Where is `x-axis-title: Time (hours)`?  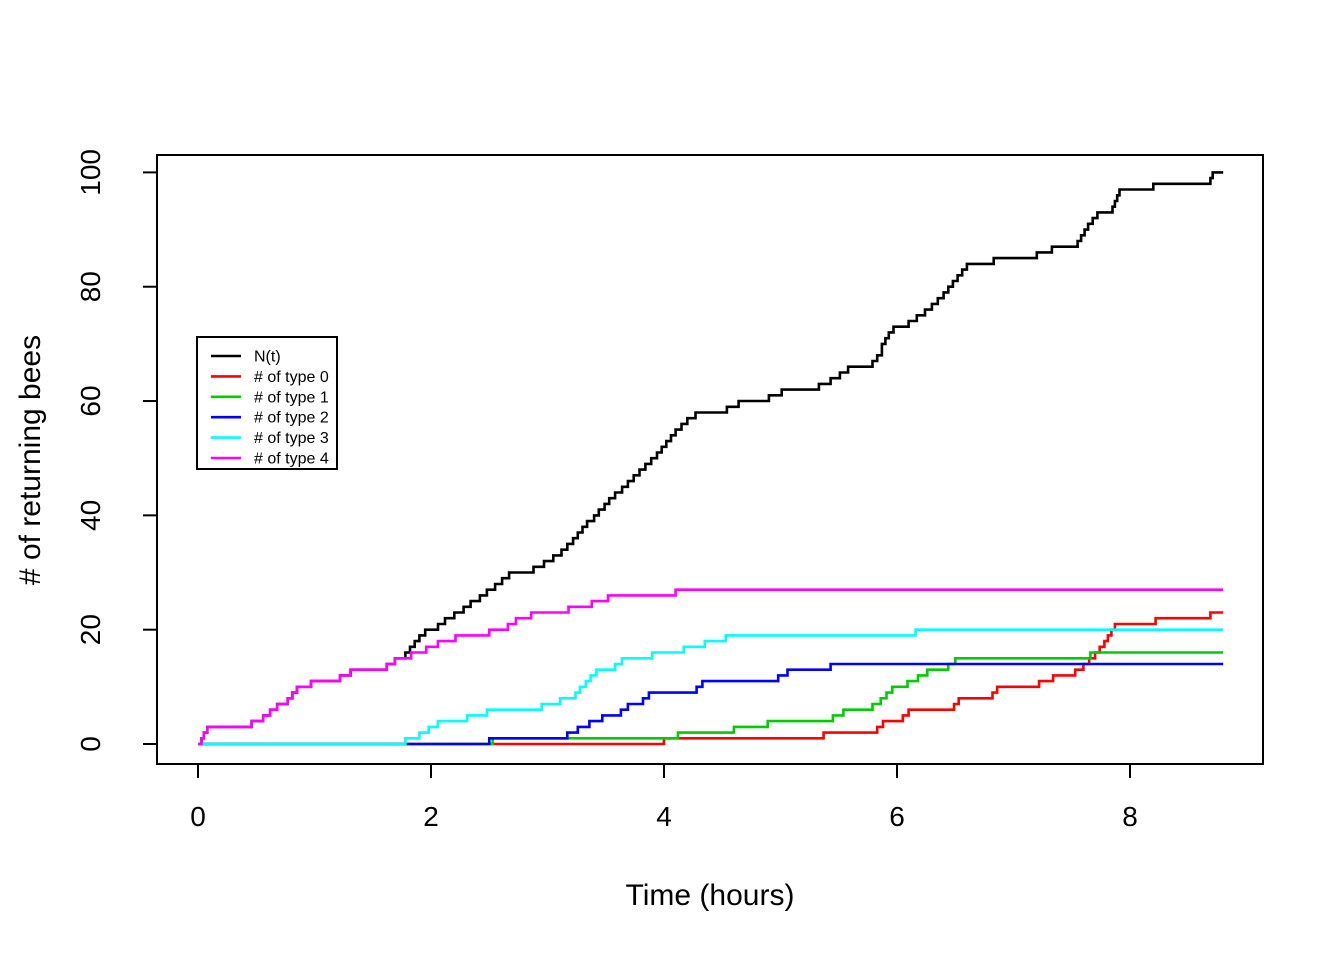
x-axis-title: Time (hours) is located at coordinates (710, 895).